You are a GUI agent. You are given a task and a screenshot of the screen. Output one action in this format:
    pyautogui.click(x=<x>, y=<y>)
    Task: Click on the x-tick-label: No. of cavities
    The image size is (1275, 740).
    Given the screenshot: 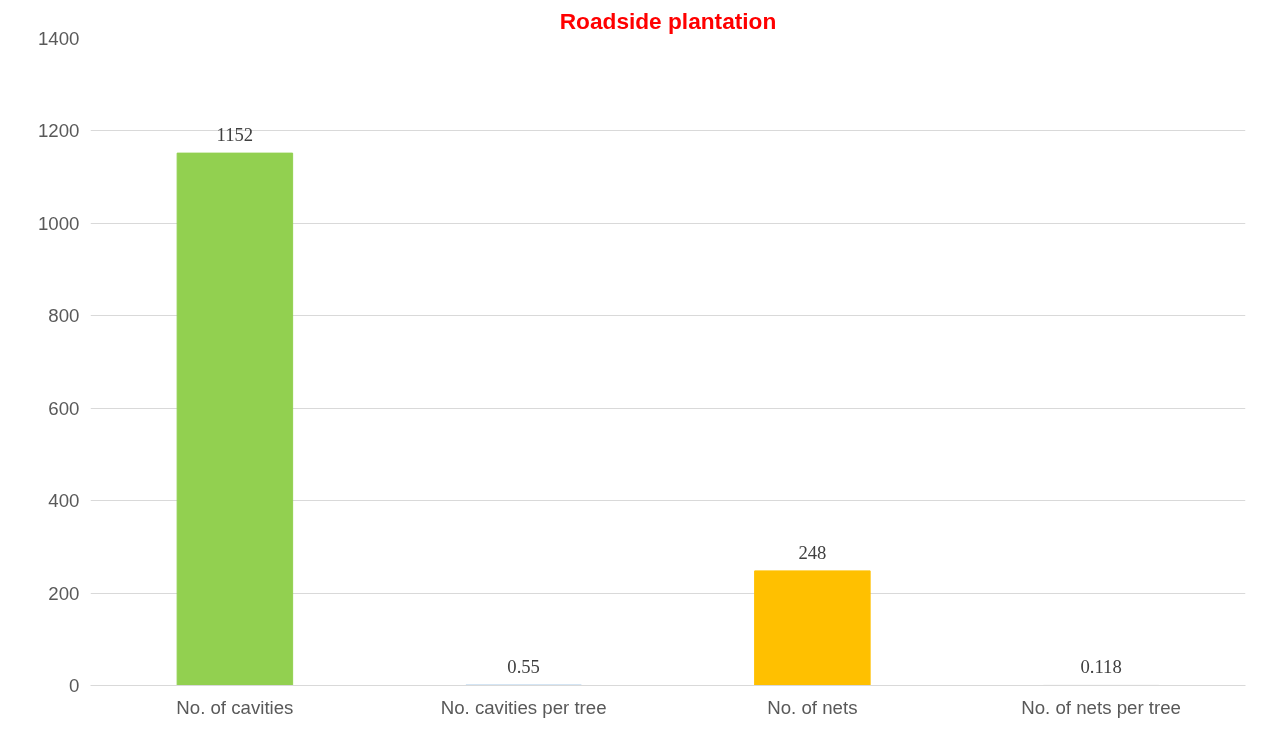 What is the action you would take?
    pyautogui.click(x=235, y=707)
    